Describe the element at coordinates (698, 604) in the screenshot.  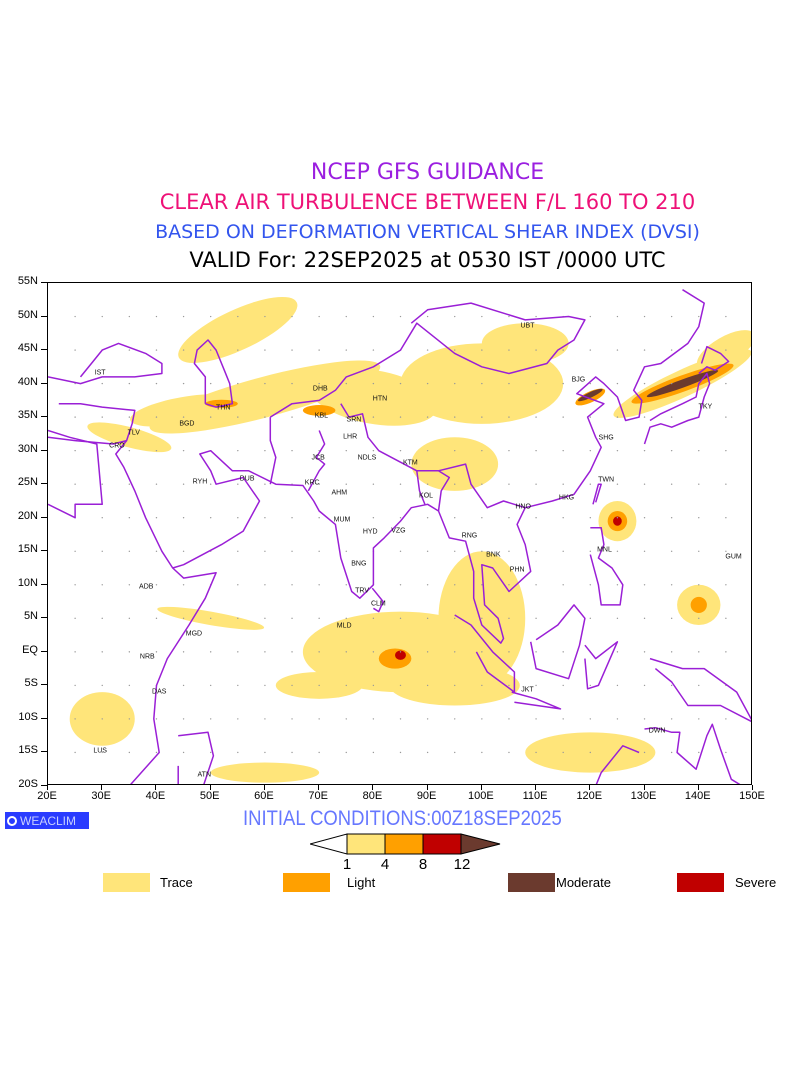
I see `turbulence-area-light` at that location.